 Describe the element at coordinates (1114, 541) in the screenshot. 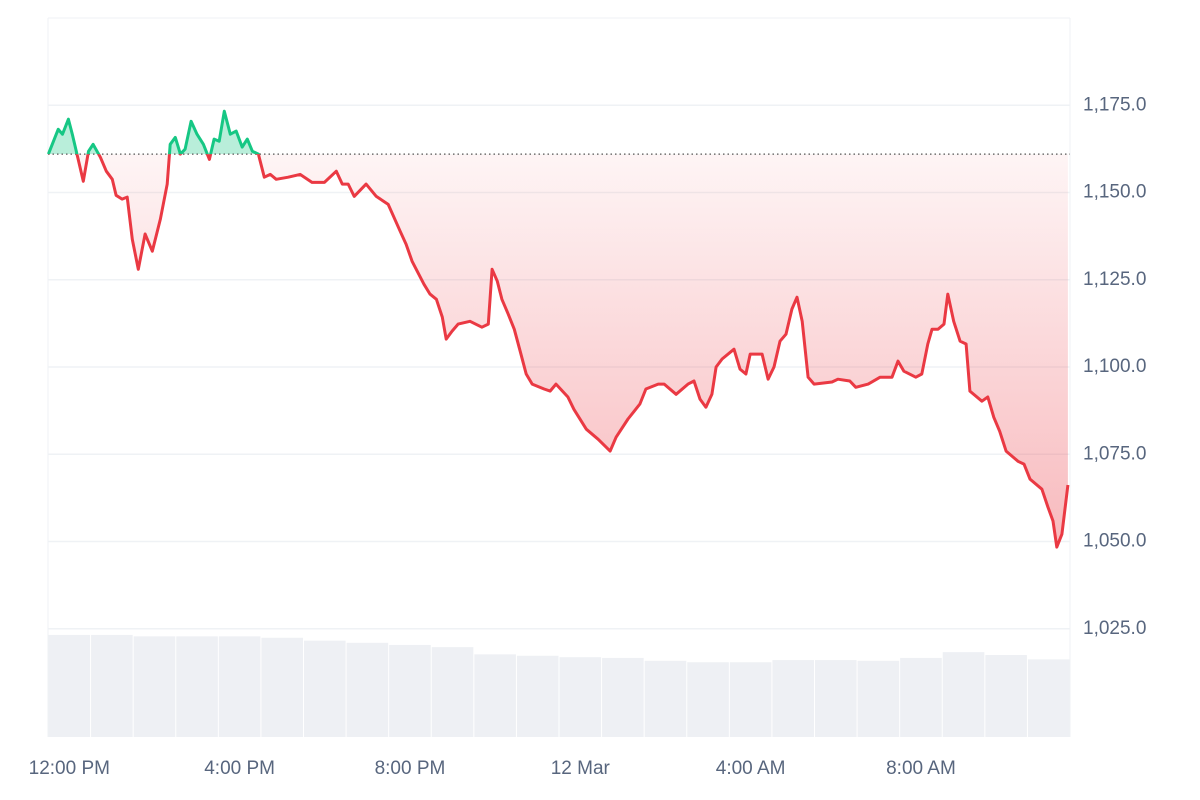

I see `y-tick-label: 1,050.0` at that location.